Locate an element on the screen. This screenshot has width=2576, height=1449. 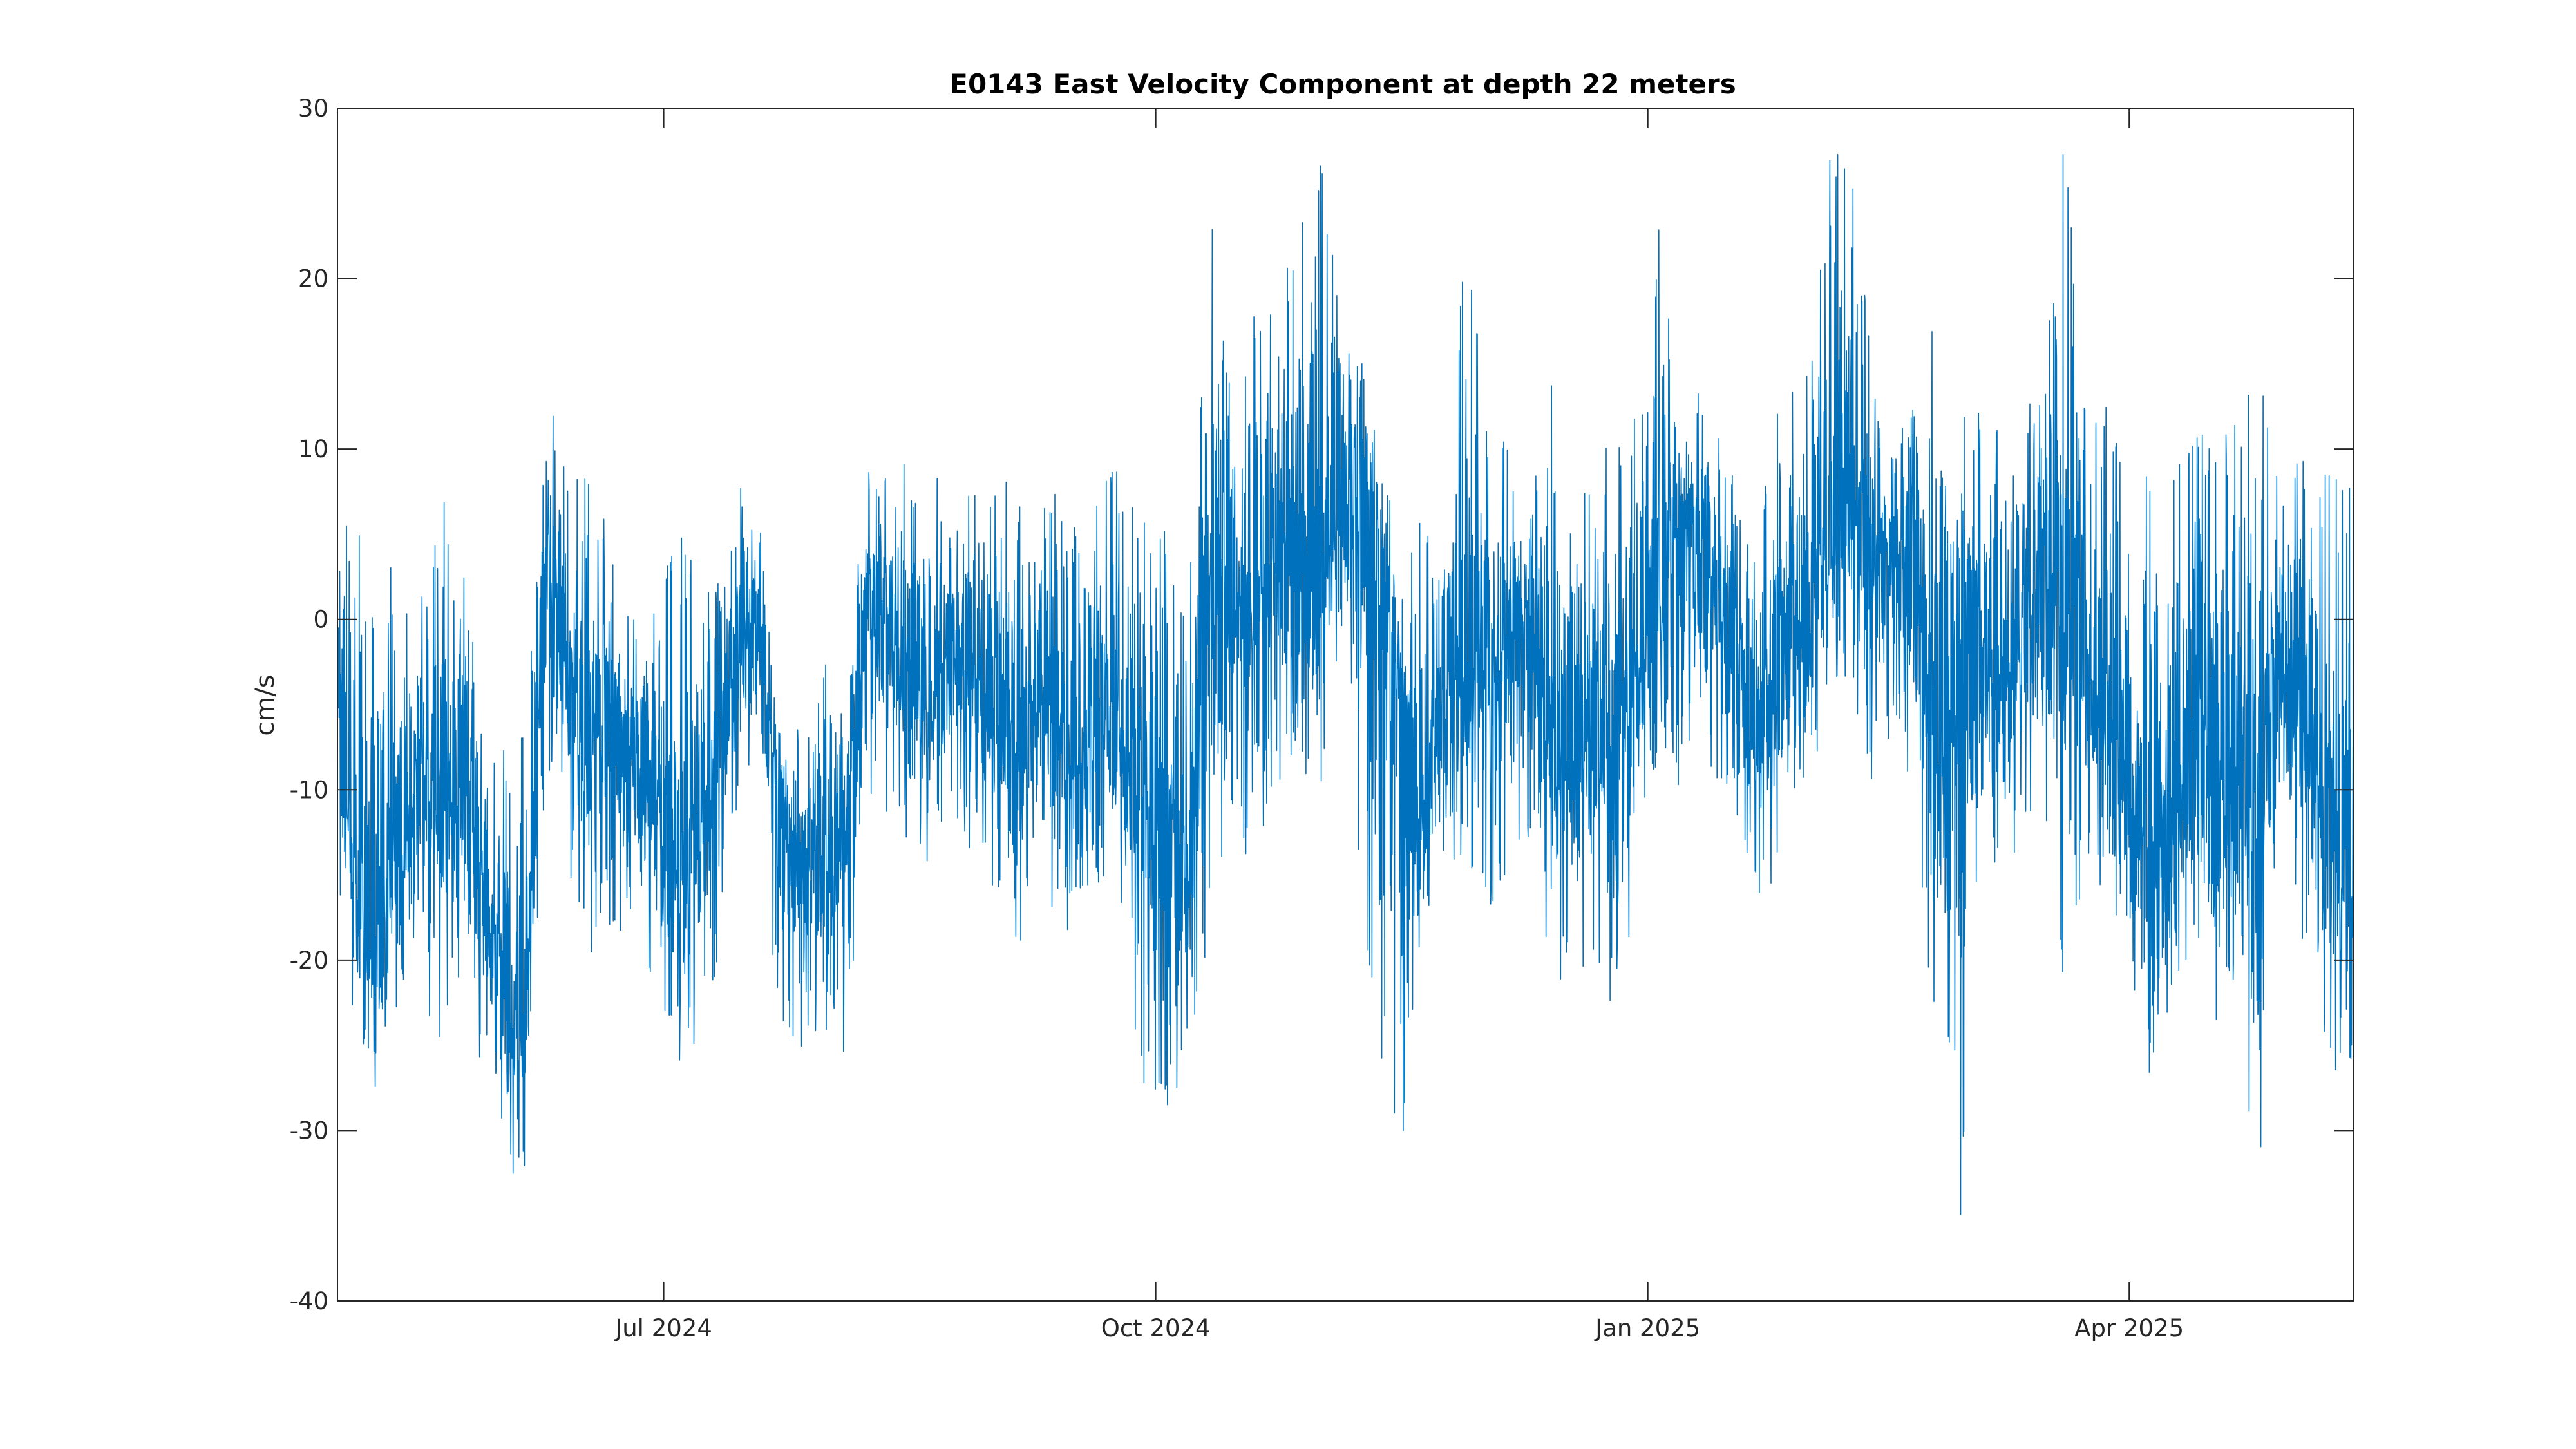
x-tick-label: Jan 2025 is located at coordinates (1647, 1328).